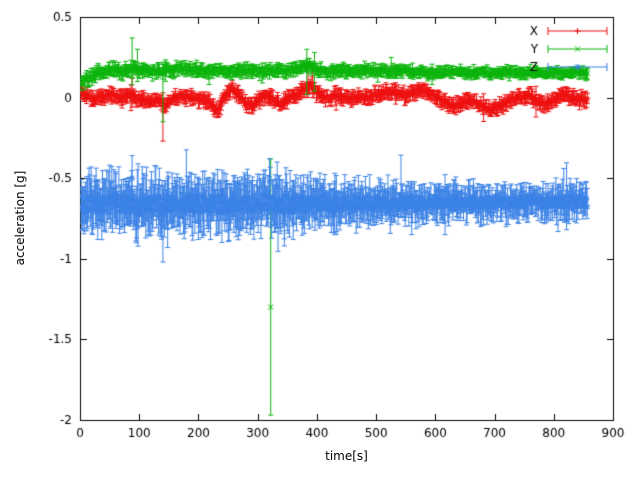 Image resolution: width=640 pixels, height=480 pixels. Describe the element at coordinates (20, 218) in the screenshot. I see `y-axis-label: acceleration [g]` at that location.